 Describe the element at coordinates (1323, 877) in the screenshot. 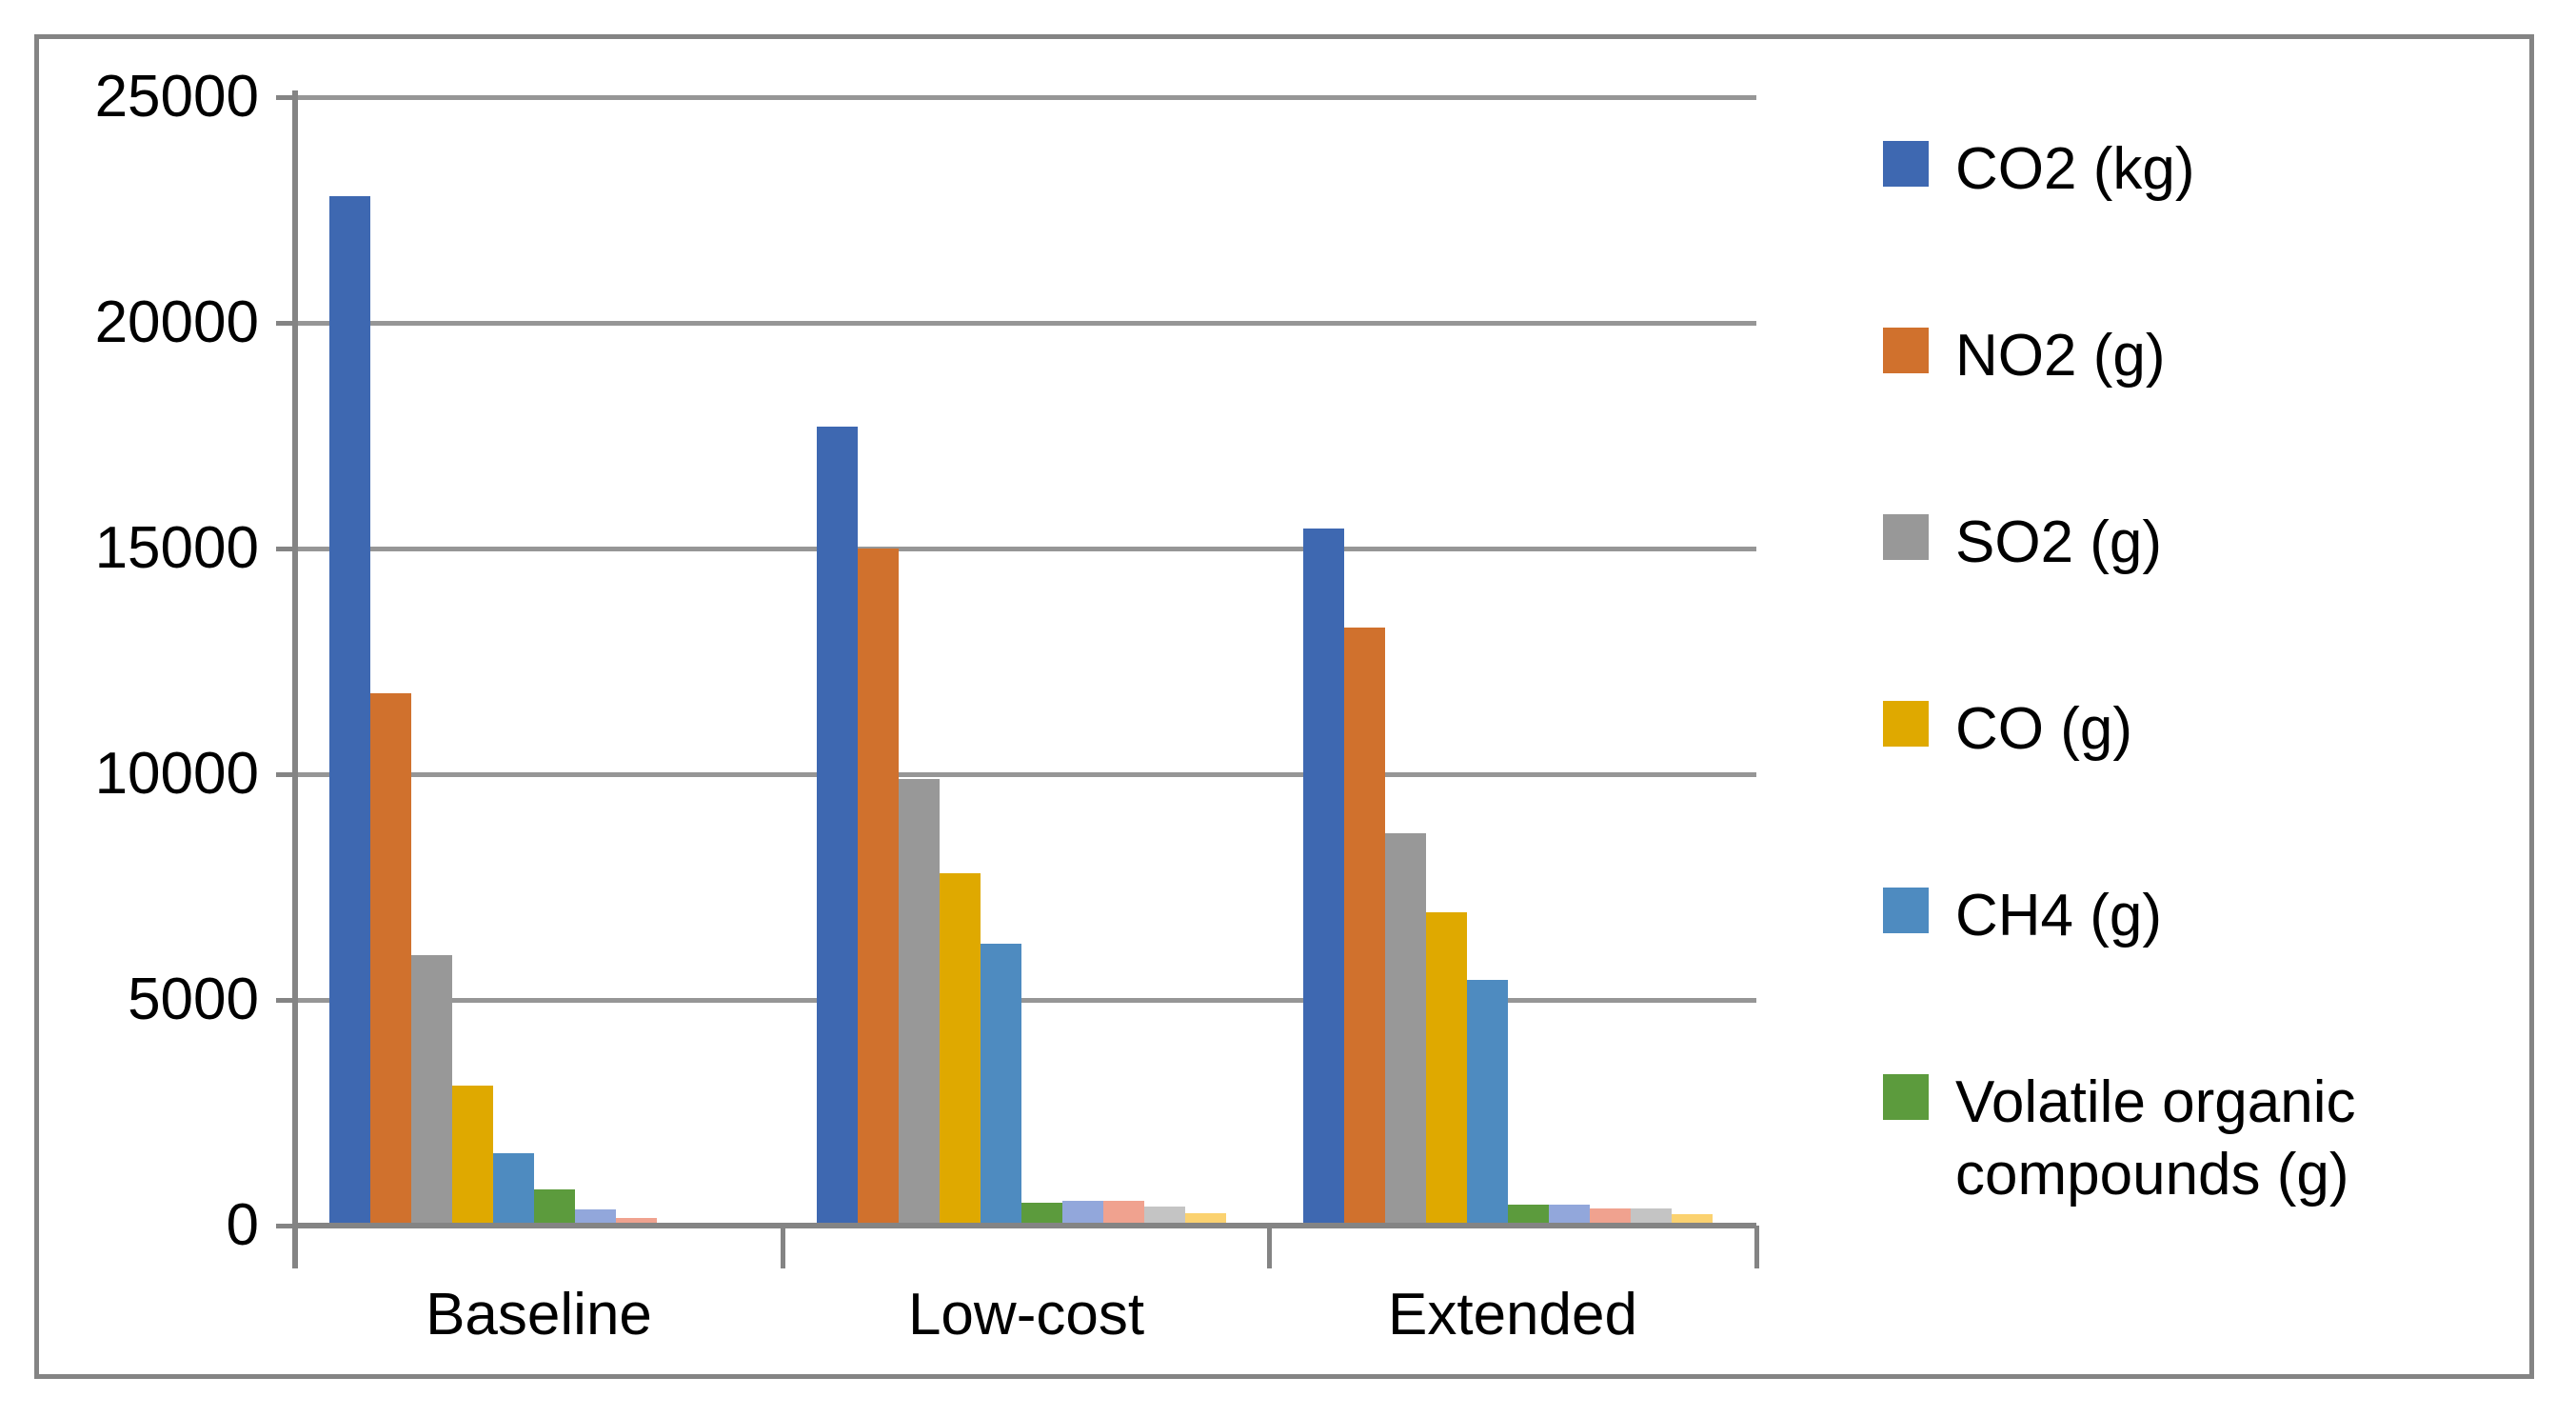

I see `bar-extended-s1` at that location.